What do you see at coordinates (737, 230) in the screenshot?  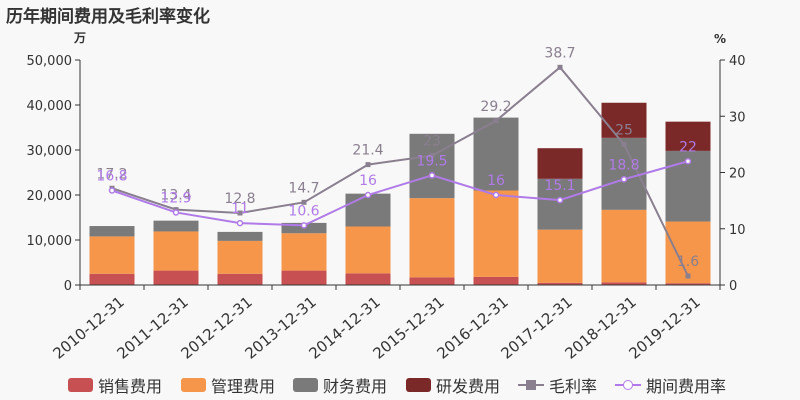 I see `right-tick-label: 10` at bounding box center [737, 230].